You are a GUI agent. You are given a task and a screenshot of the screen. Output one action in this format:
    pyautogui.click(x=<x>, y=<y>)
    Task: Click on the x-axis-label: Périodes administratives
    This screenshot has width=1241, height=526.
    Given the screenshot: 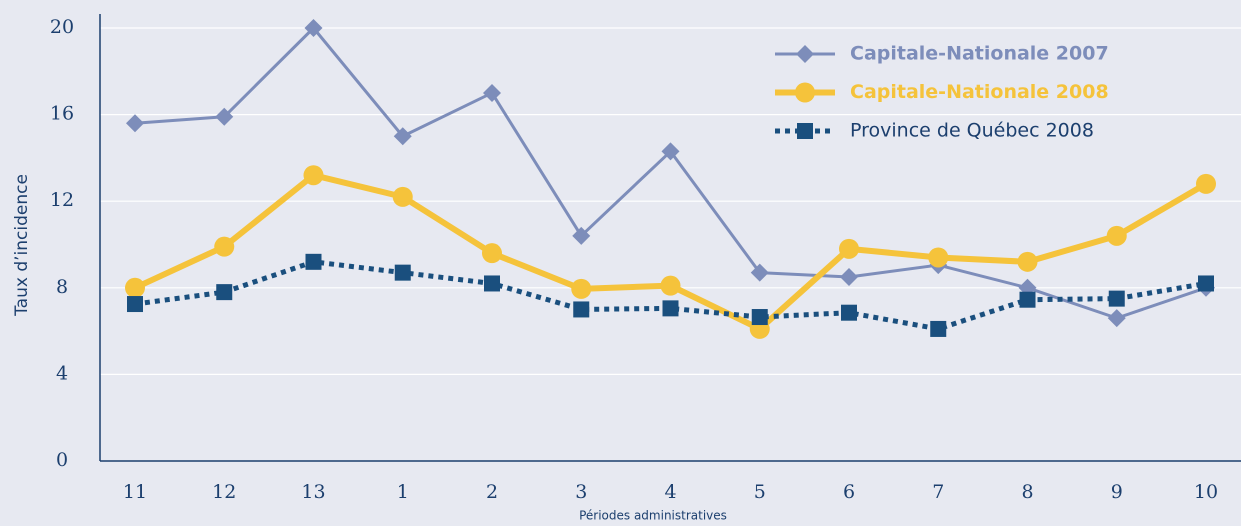 What is the action you would take?
    pyautogui.click(x=653, y=516)
    